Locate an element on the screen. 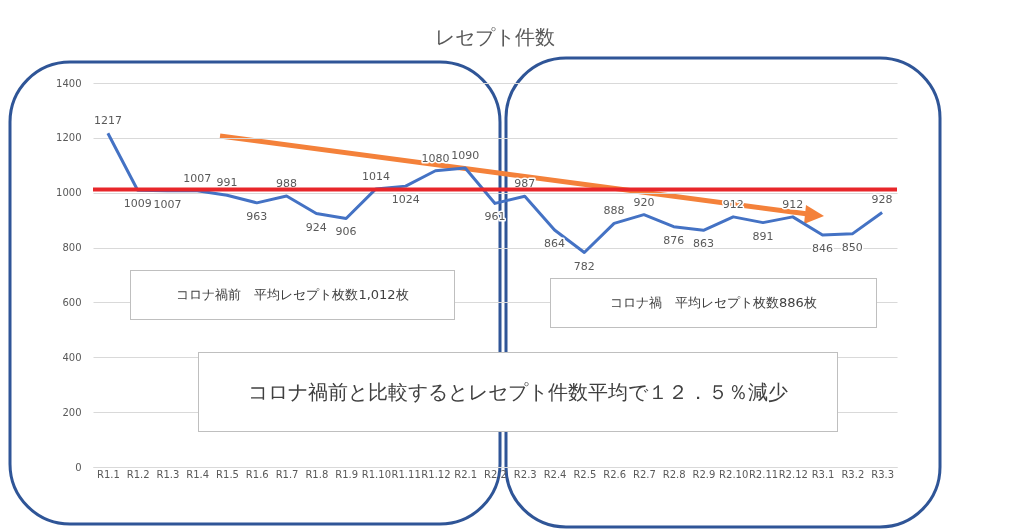 This screenshot has width=1011, height=530. data-label: 1009 is located at coordinates (137, 204).